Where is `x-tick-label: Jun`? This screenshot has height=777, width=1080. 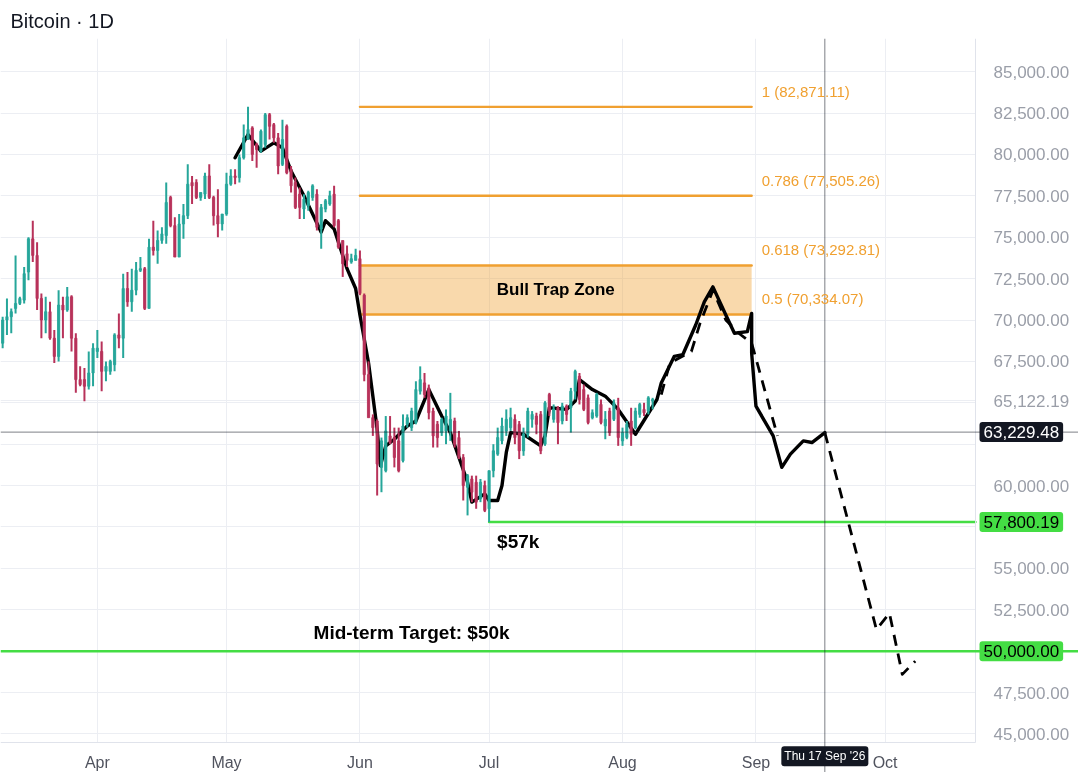 x-tick-label: Jun is located at coordinates (360, 763).